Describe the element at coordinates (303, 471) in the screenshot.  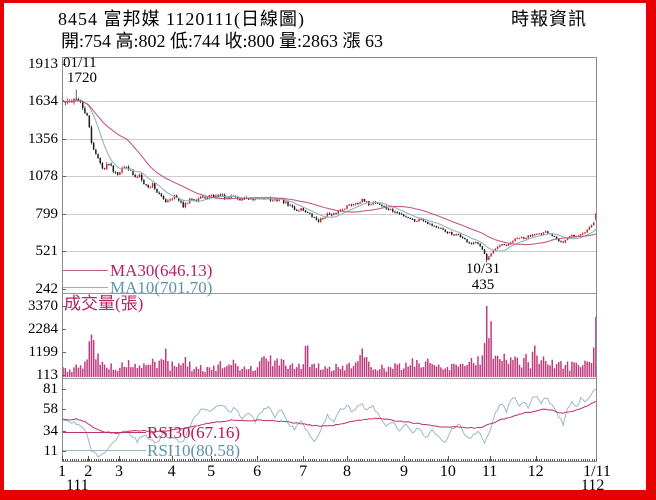
I see `month-axis-label: 7` at that location.